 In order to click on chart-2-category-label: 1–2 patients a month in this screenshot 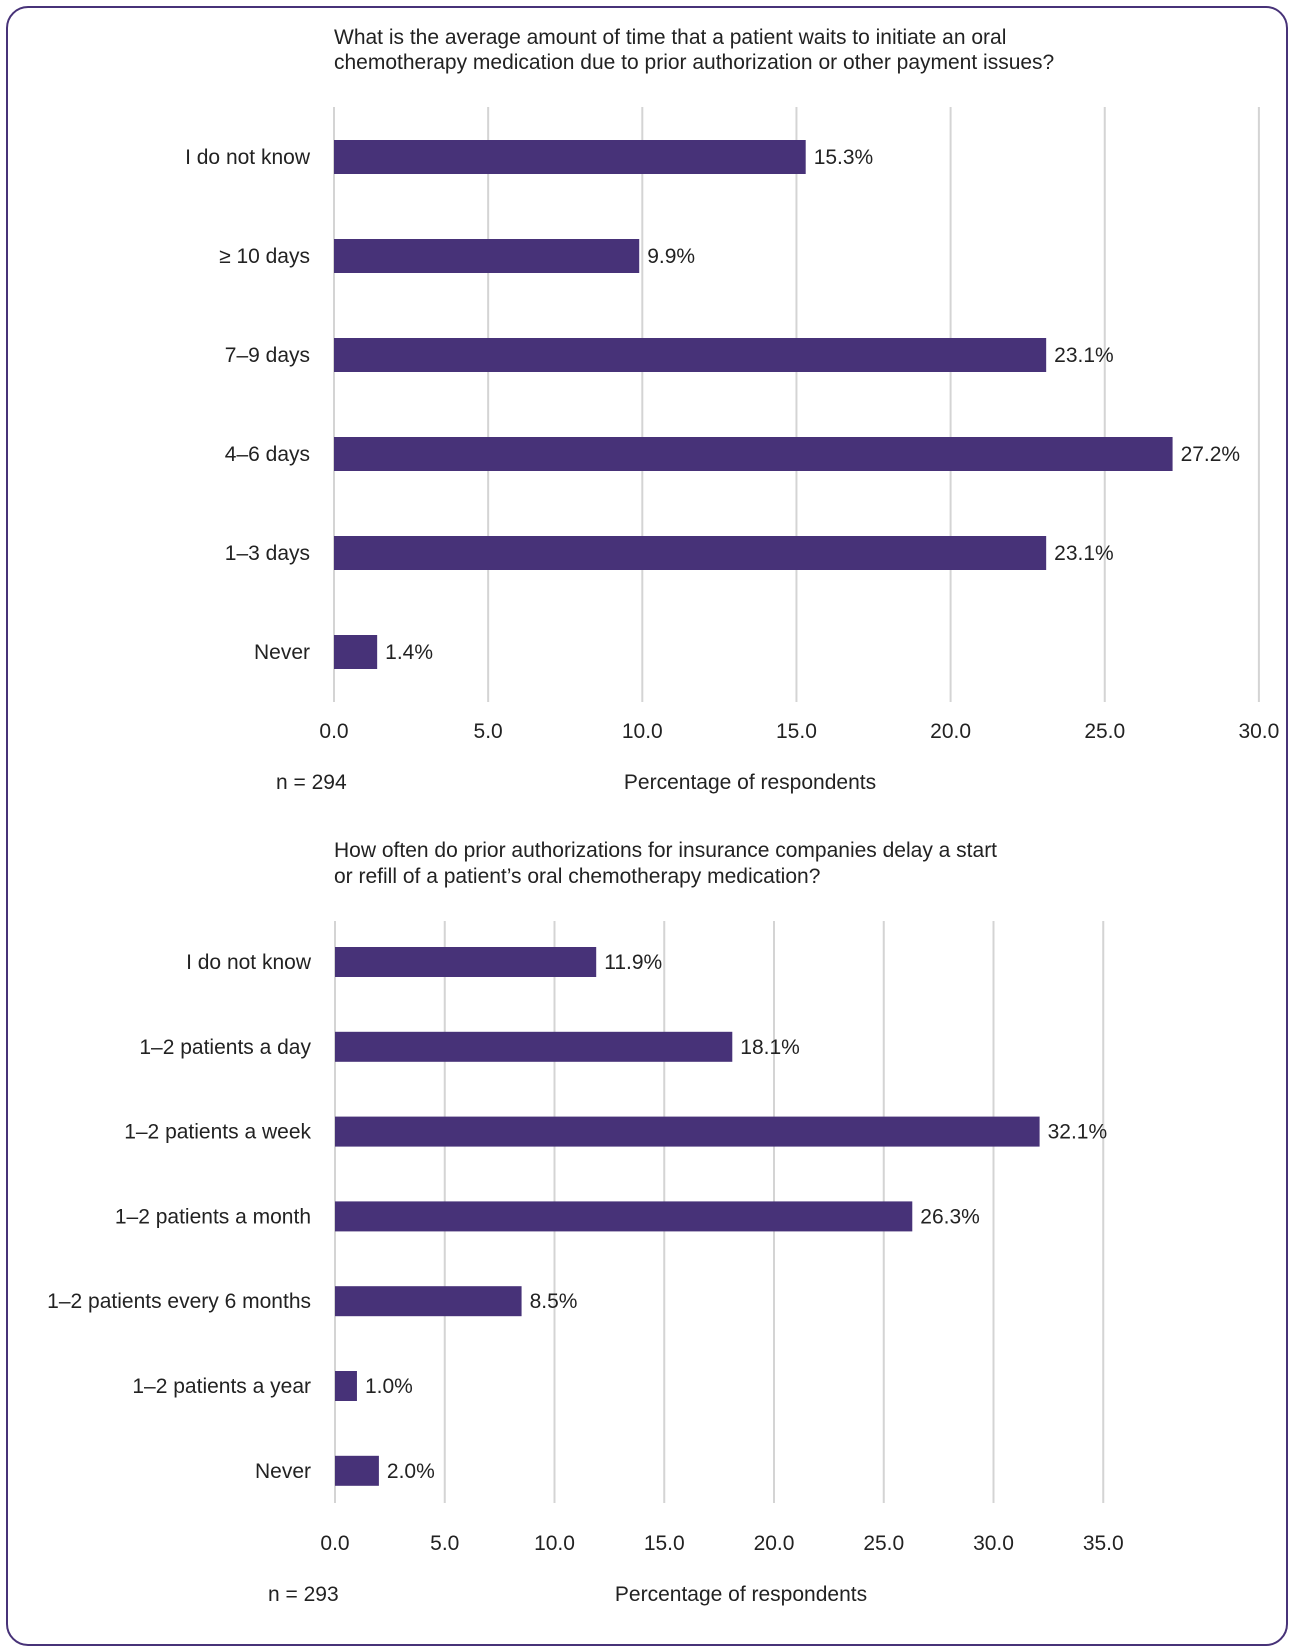, I will do `click(213, 1216)`.